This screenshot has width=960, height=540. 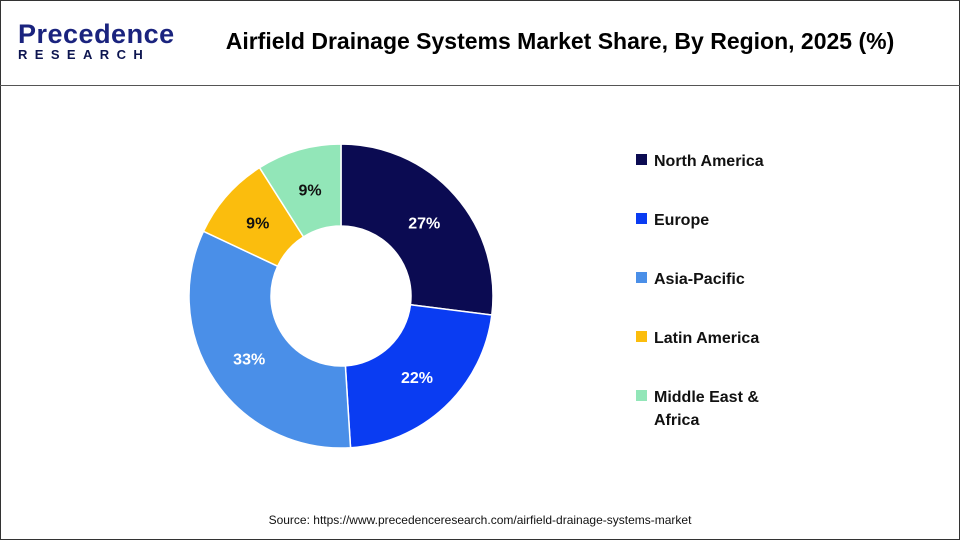 I want to click on legend-label: Europe, so click(x=682, y=220).